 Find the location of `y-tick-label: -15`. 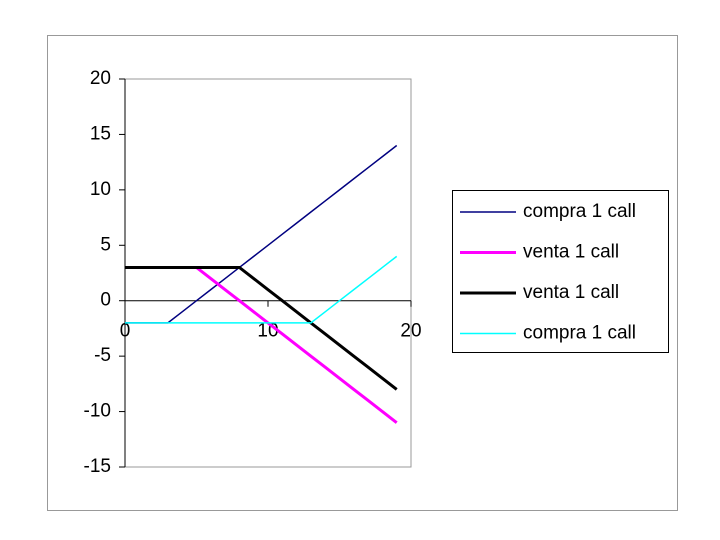

y-tick-label: -15 is located at coordinates (97, 466).